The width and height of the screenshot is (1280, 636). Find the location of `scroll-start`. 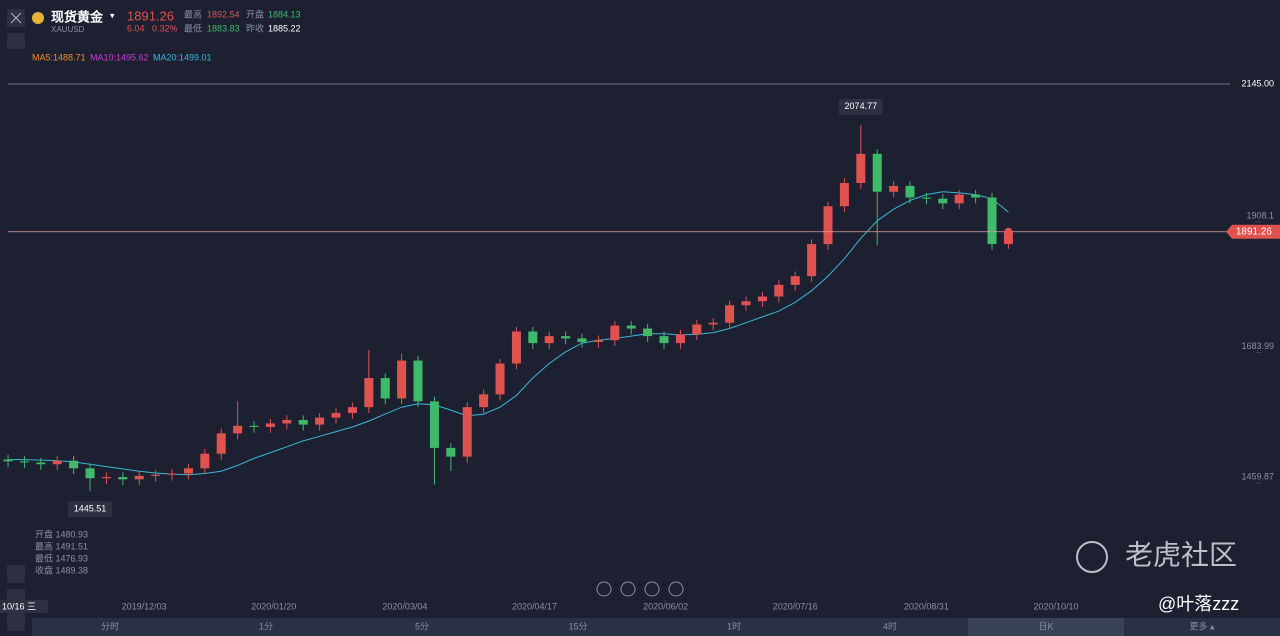

scroll-start is located at coordinates (628, 589).